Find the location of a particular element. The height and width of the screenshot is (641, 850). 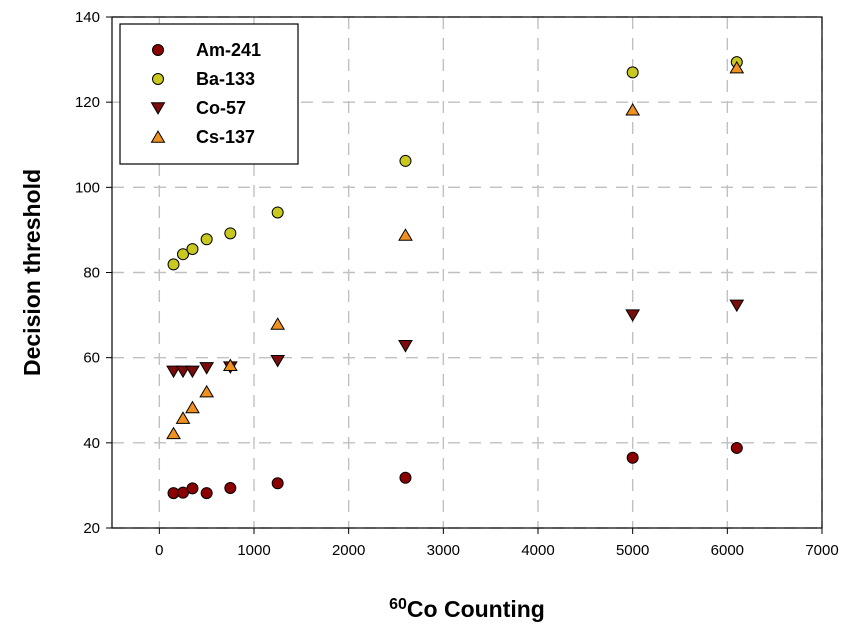

y-tick-label: 100 is located at coordinates (87, 187).